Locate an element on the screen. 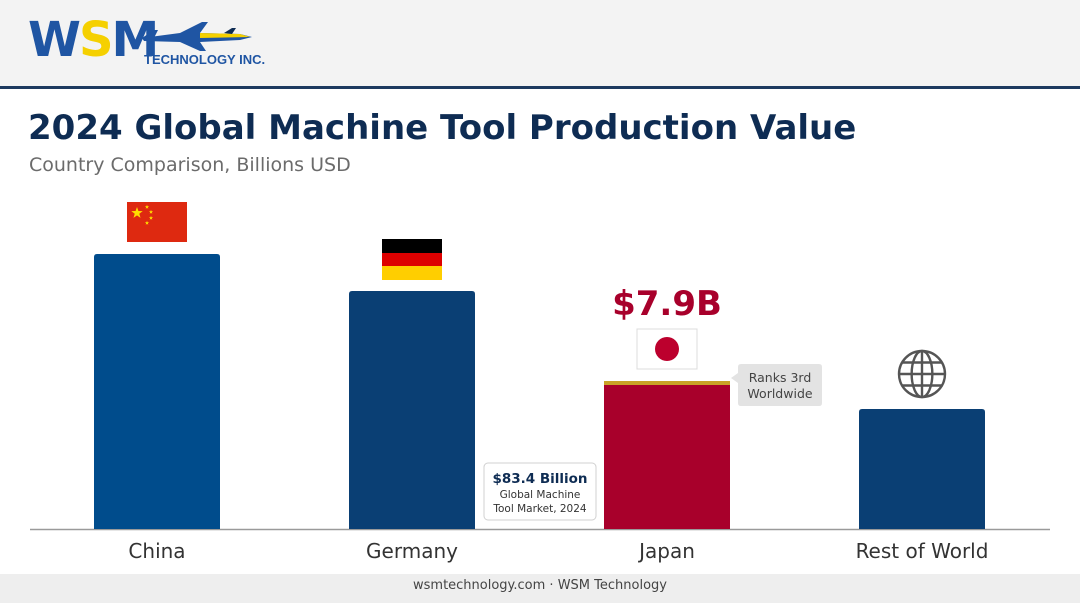 The width and height of the screenshot is (1080, 603). flag-disc is located at coordinates (667, 349).